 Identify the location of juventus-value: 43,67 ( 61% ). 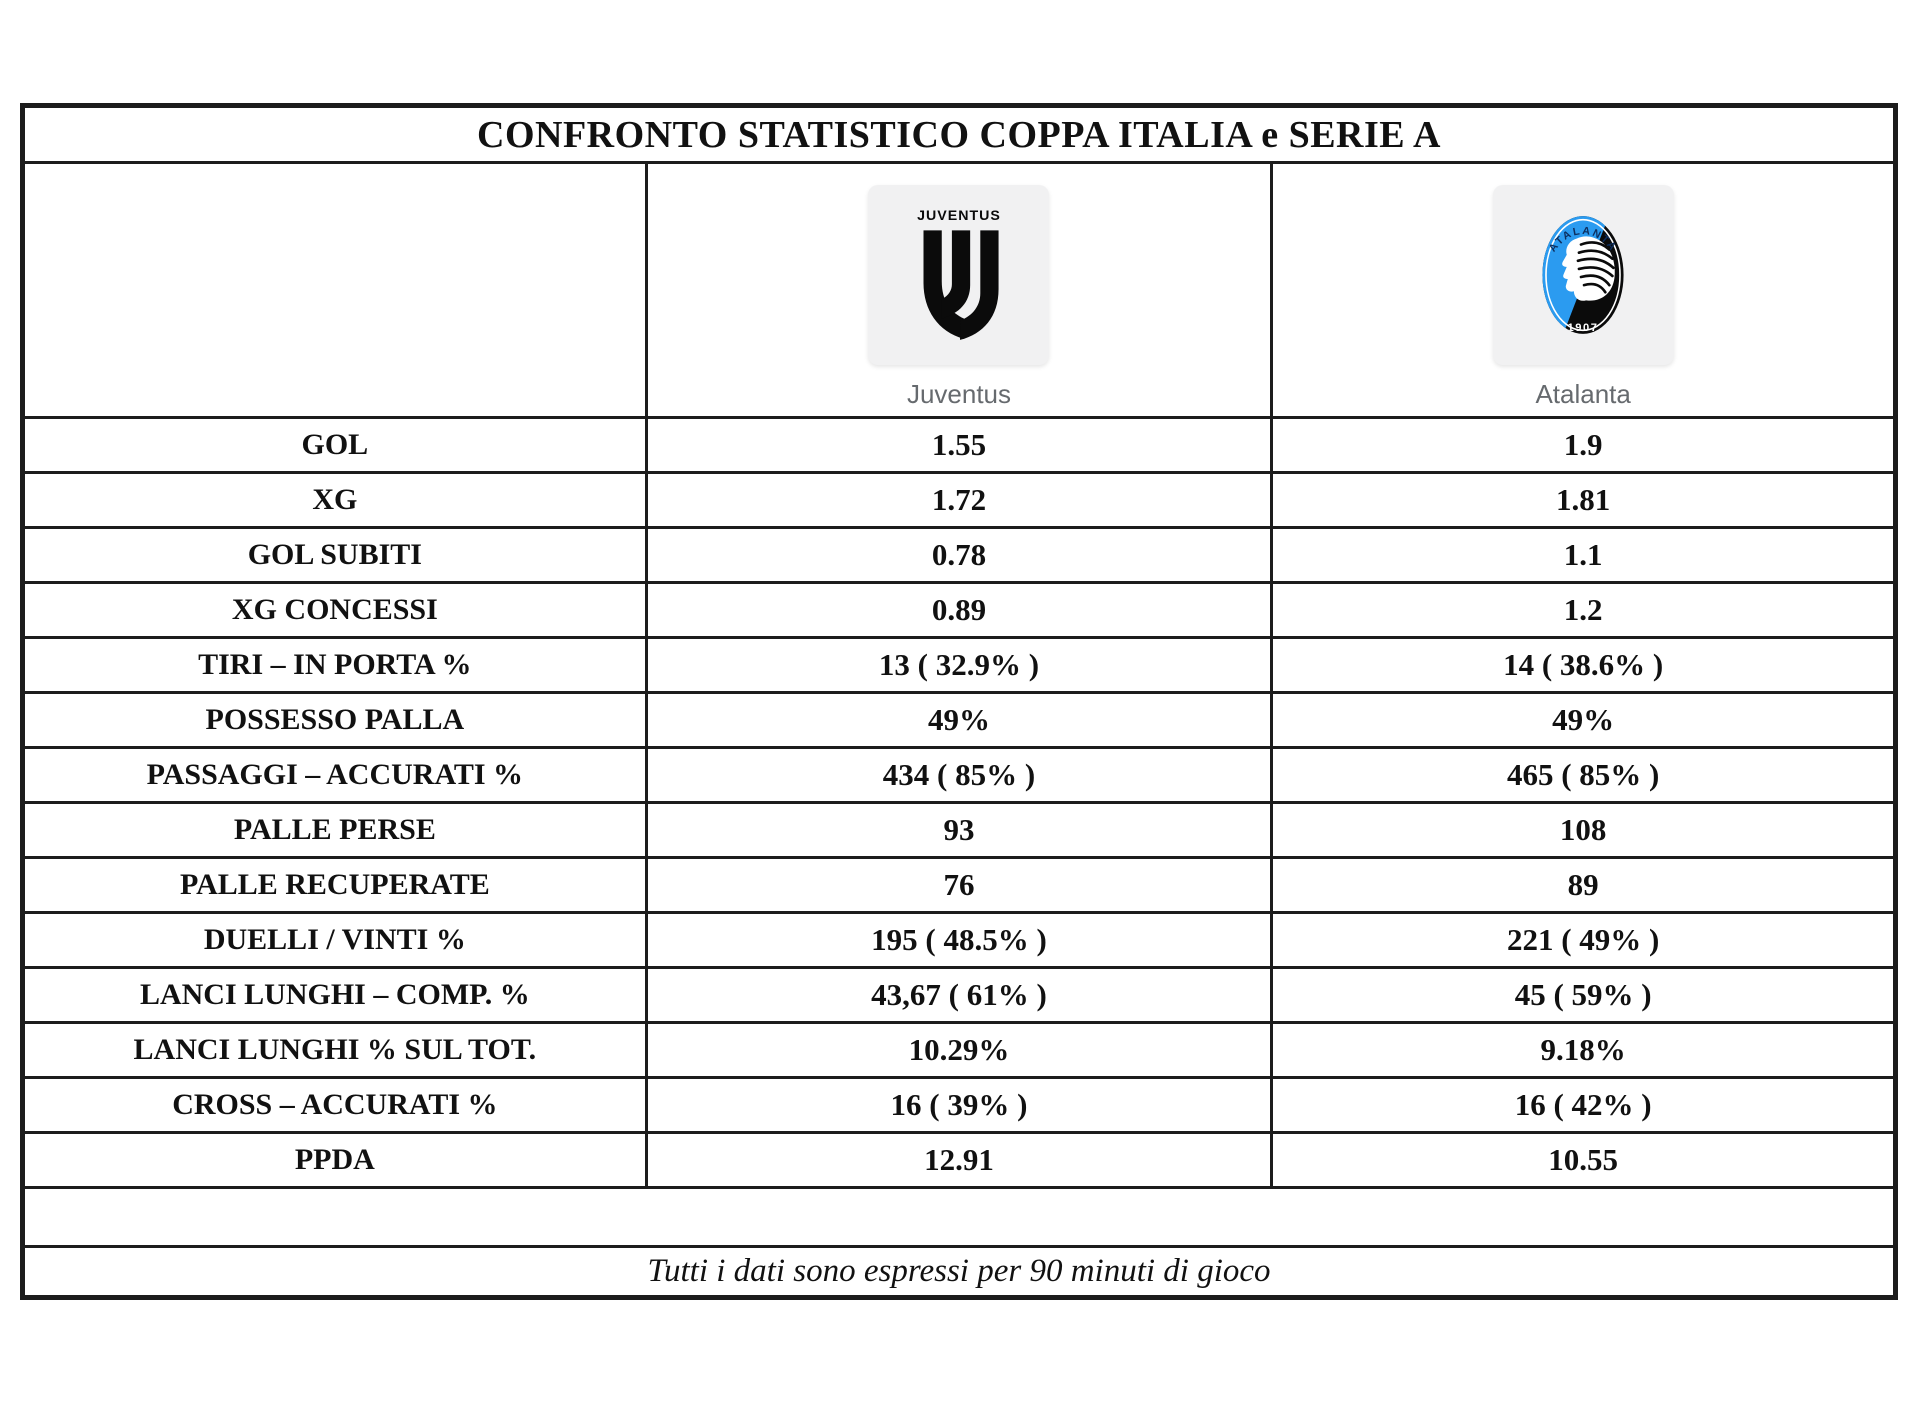
(959, 995).